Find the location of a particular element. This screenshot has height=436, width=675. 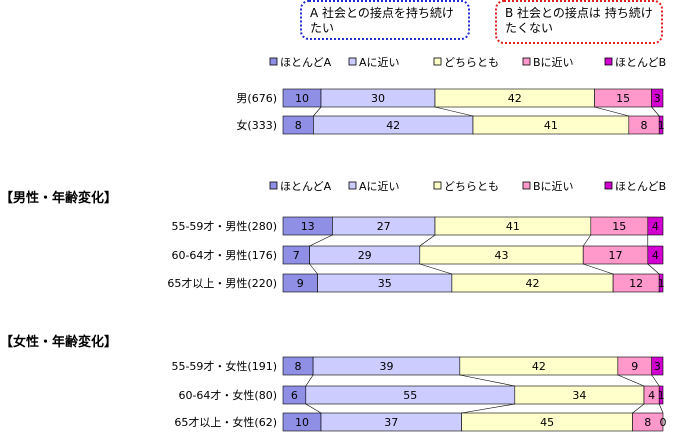

legend-box-b: B 社会との接点は 持ち続けたくない is located at coordinates (579, 22).